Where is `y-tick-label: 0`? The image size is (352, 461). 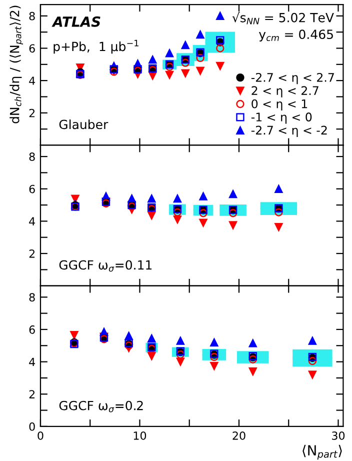 y-tick-label: 0 is located at coordinates (32, 426).